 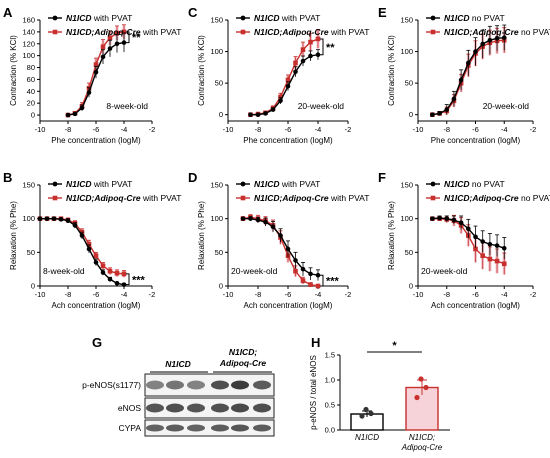 What do you see at coordinates (201, 235) in the screenshot?
I see `y-axis-label: Relaxation (% Phe)` at bounding box center [201, 235].